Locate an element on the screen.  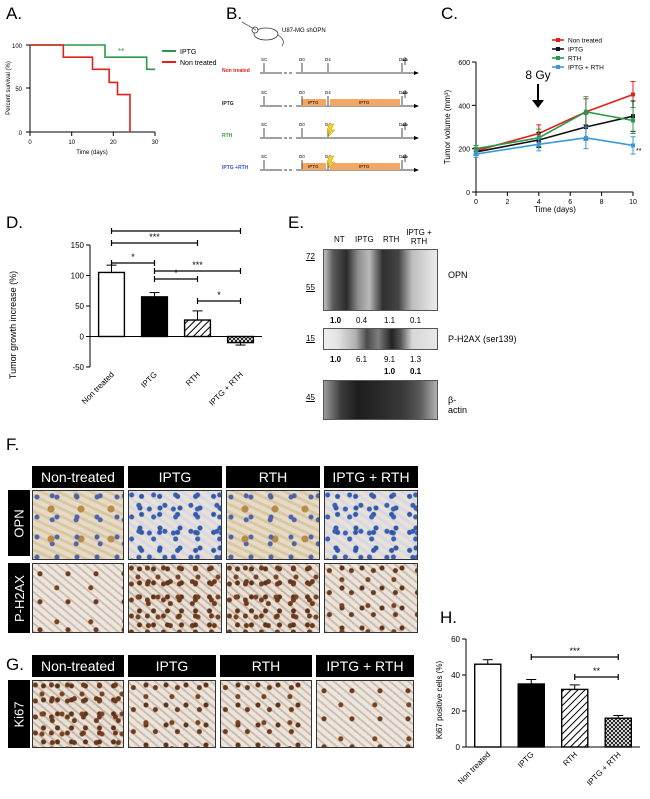
bar-ytick: 0 is located at coordinates (458, 747).